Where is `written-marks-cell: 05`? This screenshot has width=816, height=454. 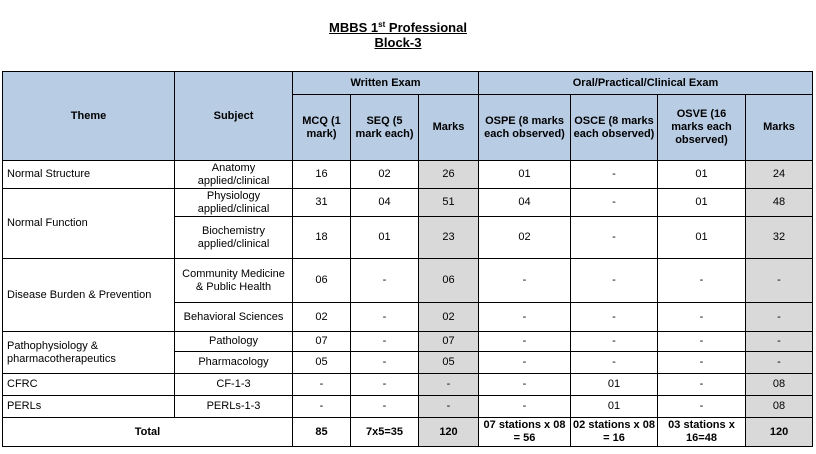 written-marks-cell: 05 is located at coordinates (448, 362).